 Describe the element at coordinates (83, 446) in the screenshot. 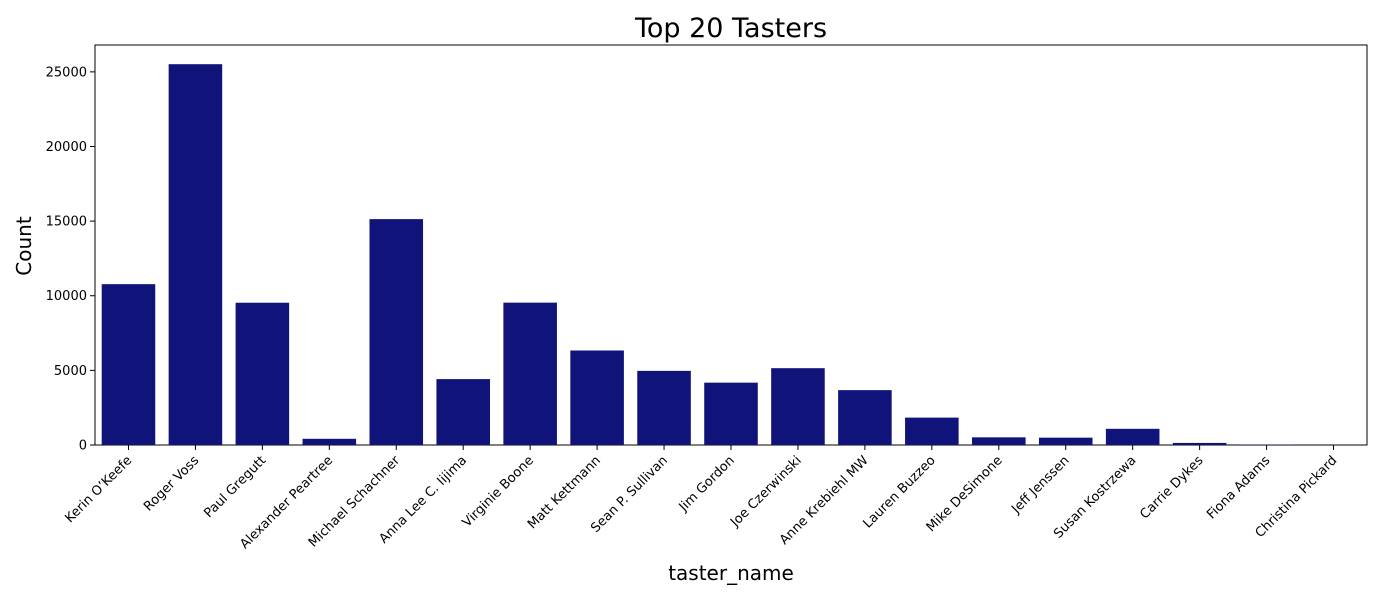

I see `y-tick-label: 0` at that location.